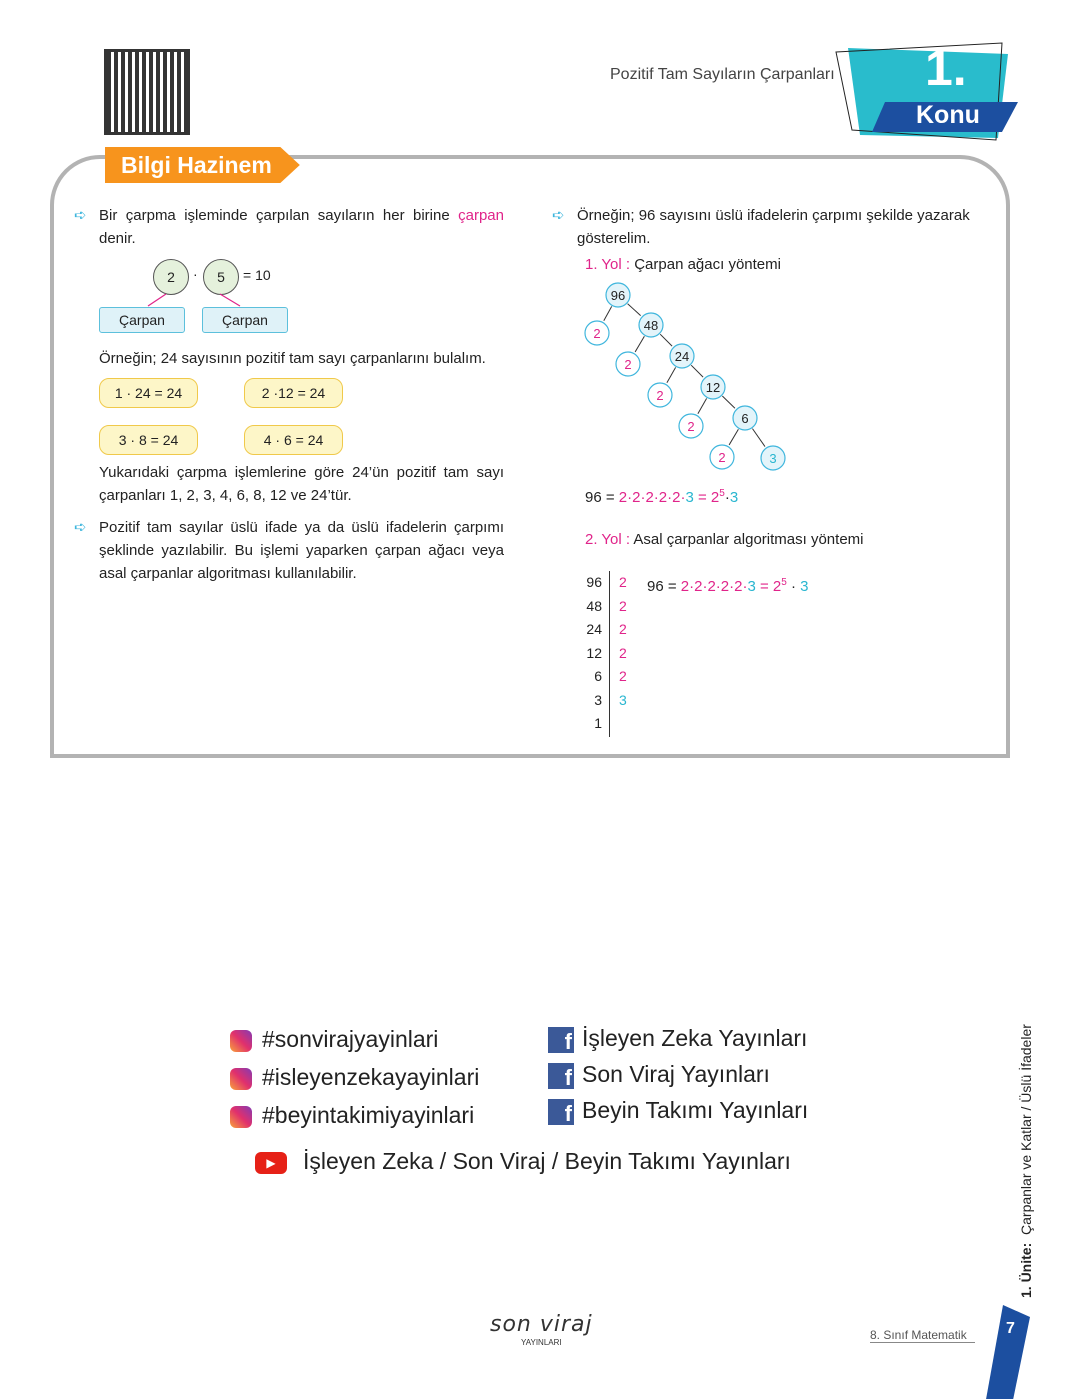 The height and width of the screenshot is (1399, 1080). What do you see at coordinates (148, 440) in the screenshot?
I see `product-box: 3 · 8 = 24` at bounding box center [148, 440].